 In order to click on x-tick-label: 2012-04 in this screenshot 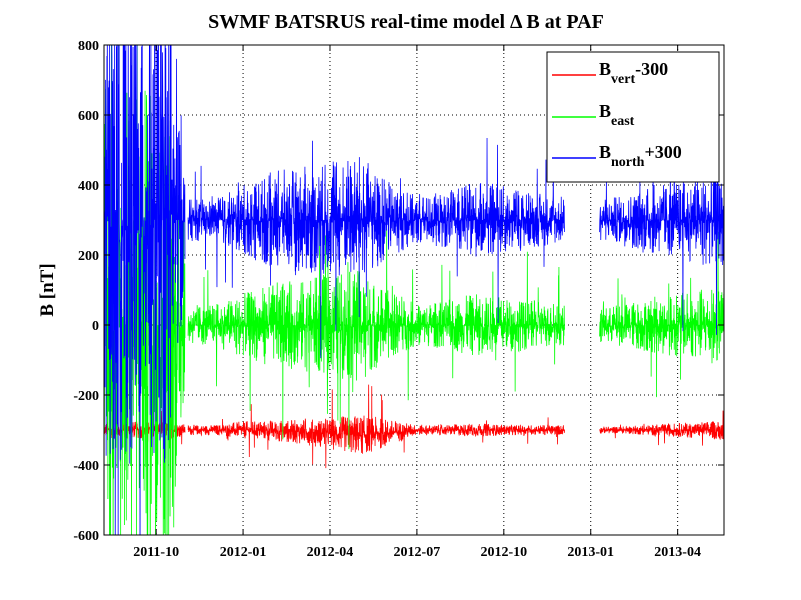, I will do `click(330, 552)`.